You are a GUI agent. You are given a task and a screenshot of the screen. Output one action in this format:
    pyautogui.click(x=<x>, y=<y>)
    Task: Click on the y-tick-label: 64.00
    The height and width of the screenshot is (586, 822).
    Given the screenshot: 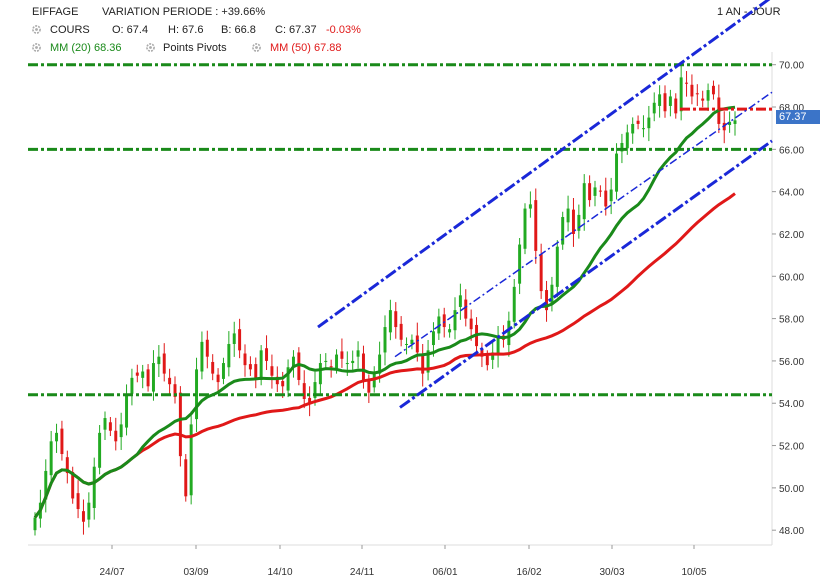 What is the action you would take?
    pyautogui.click(x=791, y=193)
    